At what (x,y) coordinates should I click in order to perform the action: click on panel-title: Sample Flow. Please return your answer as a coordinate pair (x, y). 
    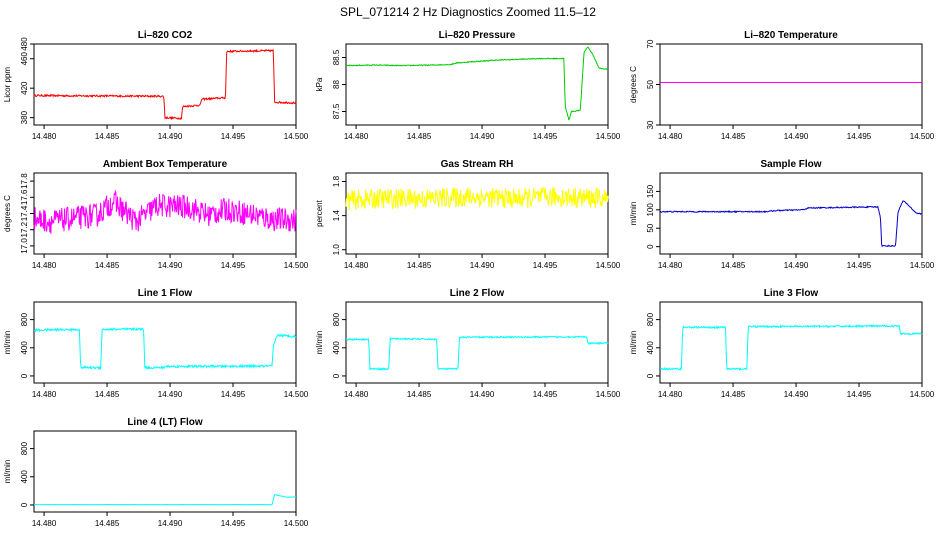
    Looking at the image, I should click on (790, 164).